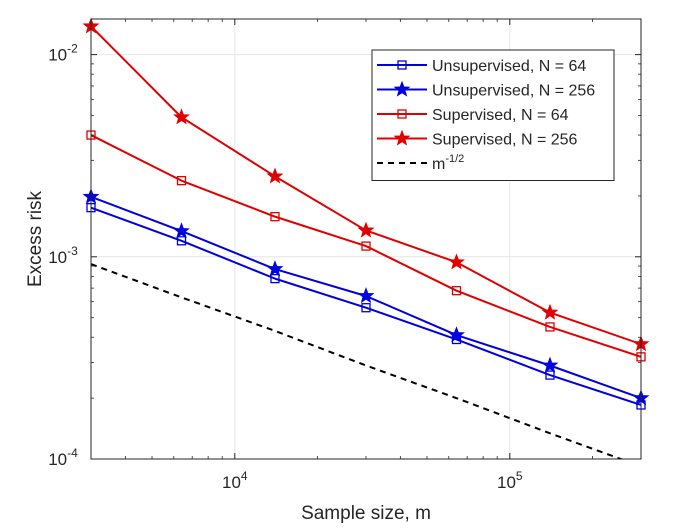 This screenshot has width=700, height=530. I want to click on x-axis-label: Sample size, m, so click(366, 513).